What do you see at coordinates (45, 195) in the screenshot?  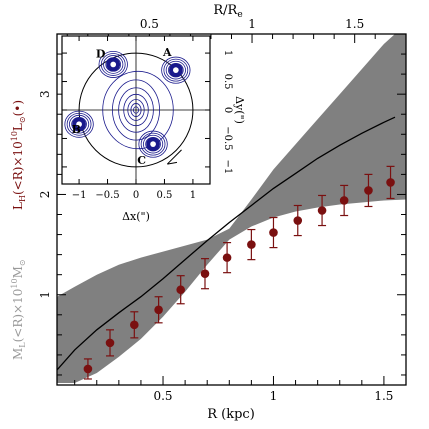 I see `y-tick-label: 2` at bounding box center [45, 195].